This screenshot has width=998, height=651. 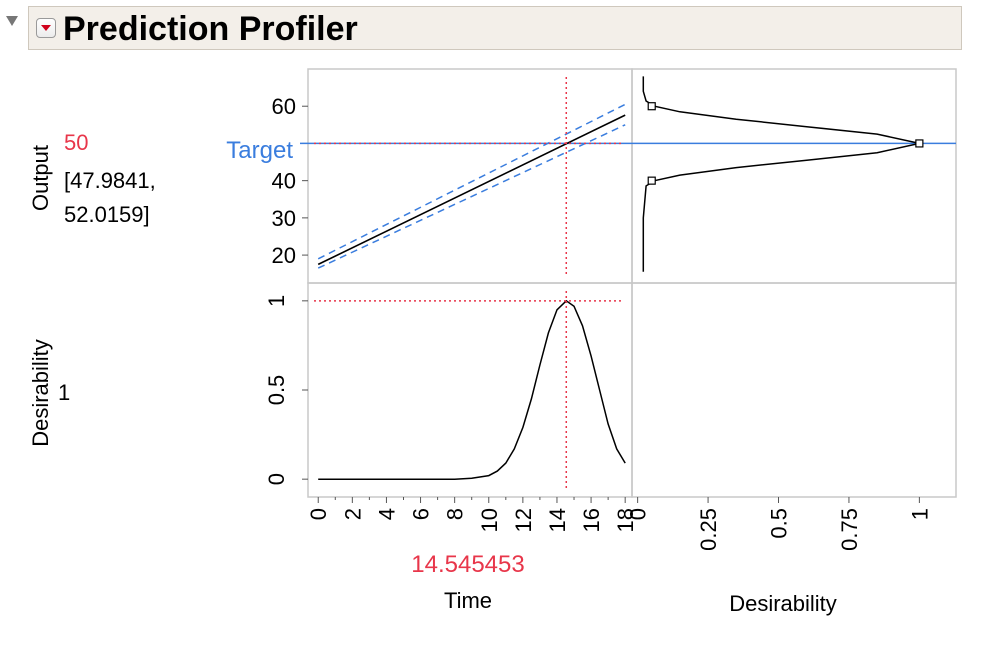 What do you see at coordinates (455, 514) in the screenshot?
I see `time-x-tick-label: 8` at bounding box center [455, 514].